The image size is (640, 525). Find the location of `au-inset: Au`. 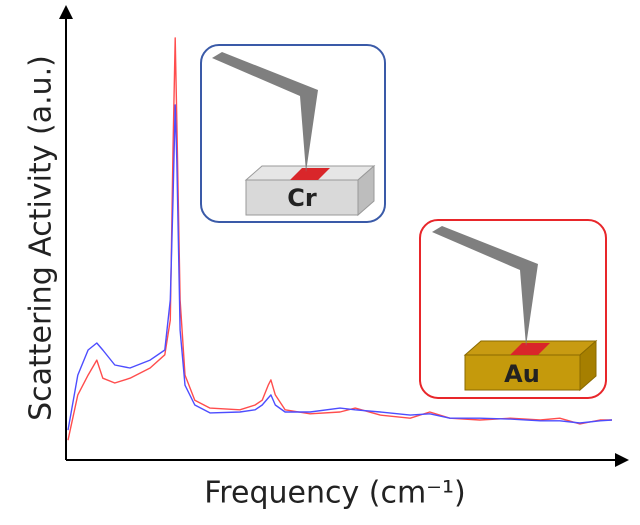

au-inset: Au is located at coordinates (513, 309).